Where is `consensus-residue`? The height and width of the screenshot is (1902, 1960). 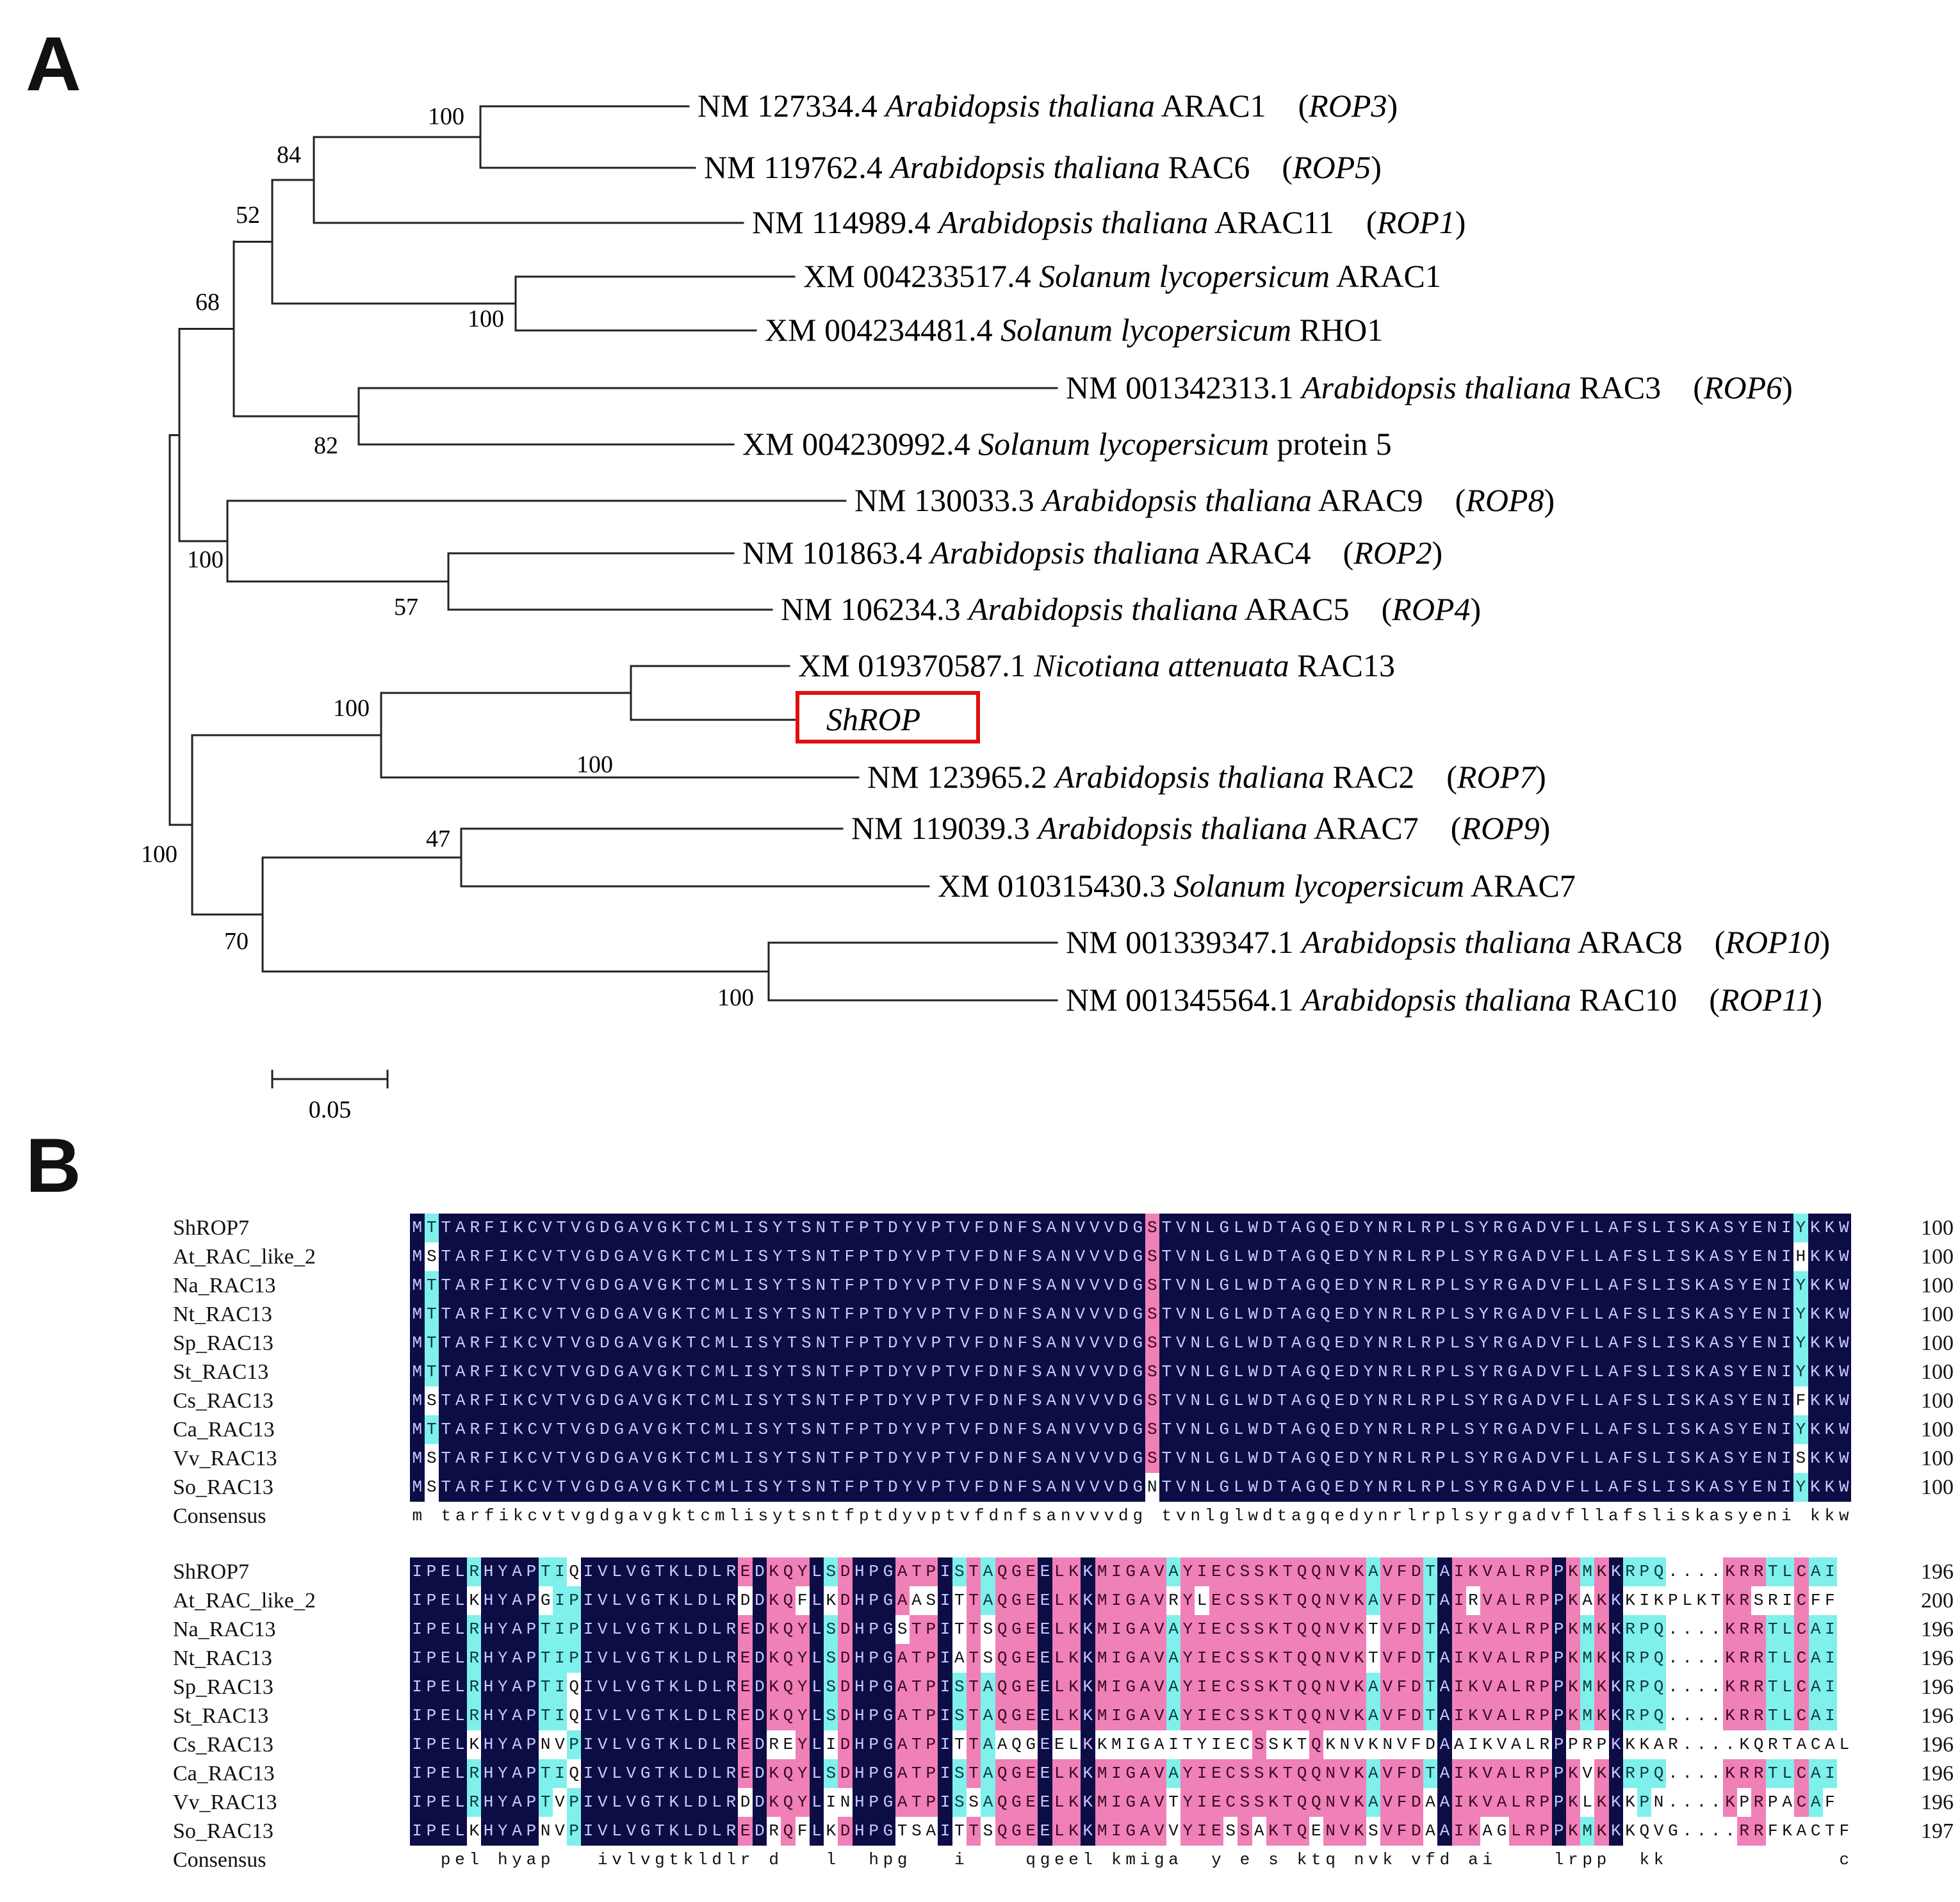 consensus-residue is located at coordinates (1401, 1860).